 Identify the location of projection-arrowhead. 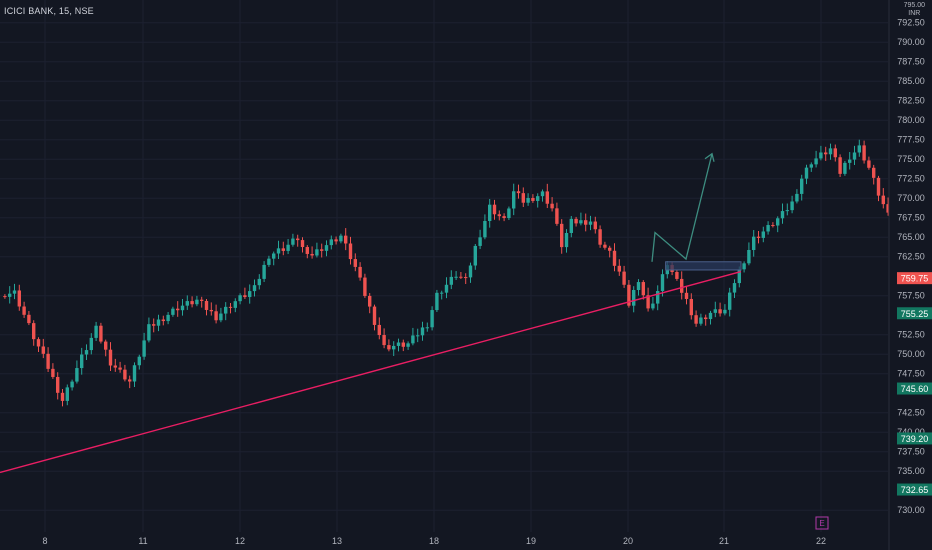
(709, 157).